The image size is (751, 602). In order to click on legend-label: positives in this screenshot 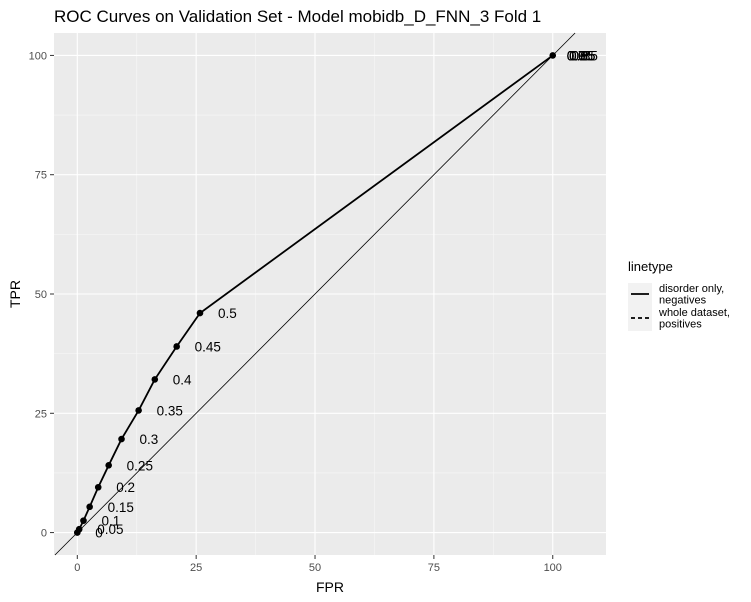, I will do `click(680, 325)`.